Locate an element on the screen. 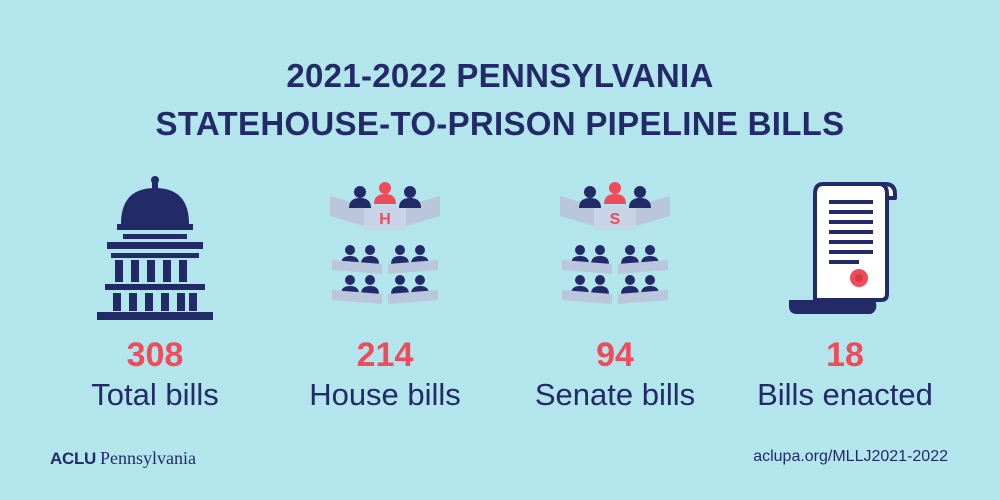 The height and width of the screenshot is (500, 1000). stat-senate-bills: S 94 Senate bills is located at coordinates (615, 293).